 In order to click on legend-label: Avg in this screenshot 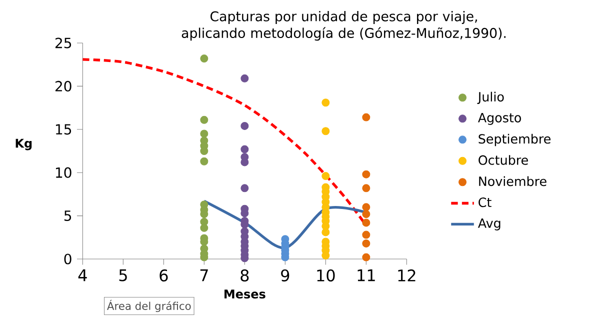, I will do `click(489, 224)`.